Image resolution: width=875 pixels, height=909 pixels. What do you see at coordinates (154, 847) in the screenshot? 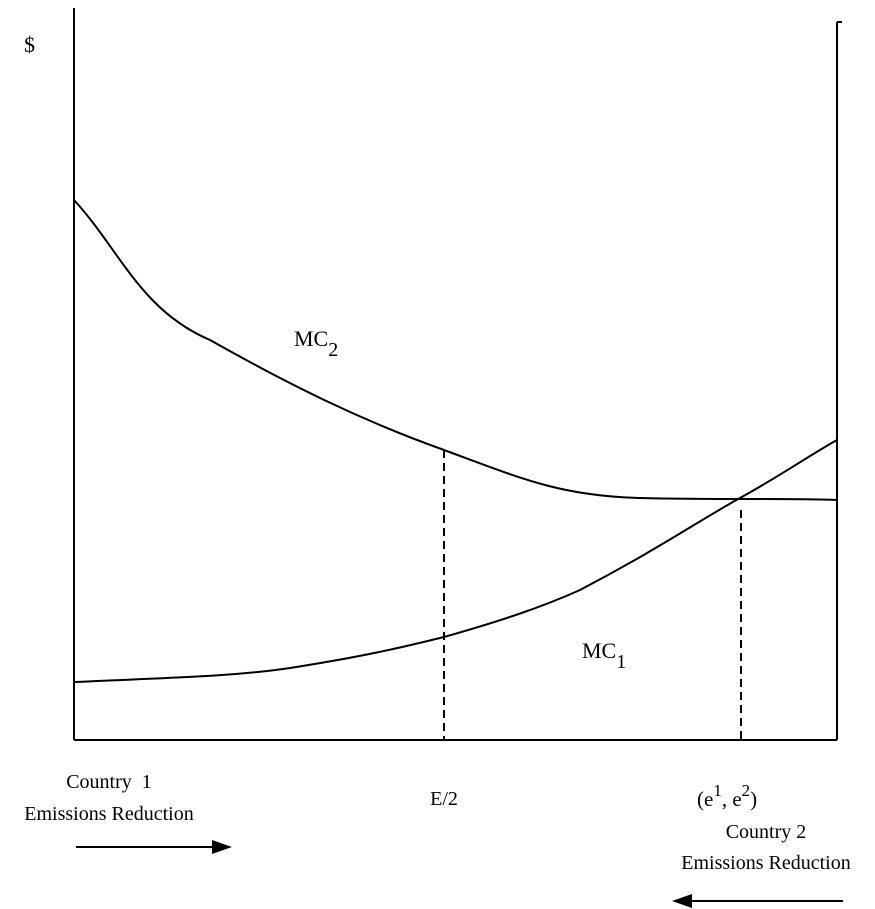
I see `country1-arrow-icon` at bounding box center [154, 847].